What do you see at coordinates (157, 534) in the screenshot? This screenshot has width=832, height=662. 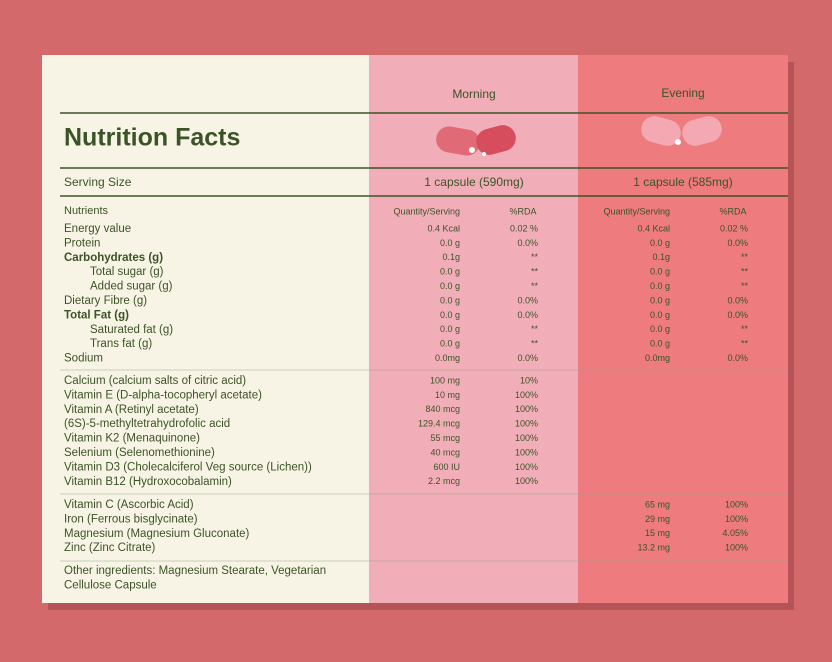 I see `nutrient-label: Magnesium (Magnesium Gluconate)` at bounding box center [157, 534].